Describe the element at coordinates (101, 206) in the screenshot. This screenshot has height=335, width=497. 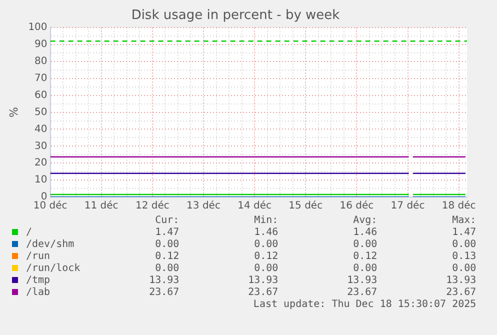
I see `x-tick-label: 11 déc` at that location.